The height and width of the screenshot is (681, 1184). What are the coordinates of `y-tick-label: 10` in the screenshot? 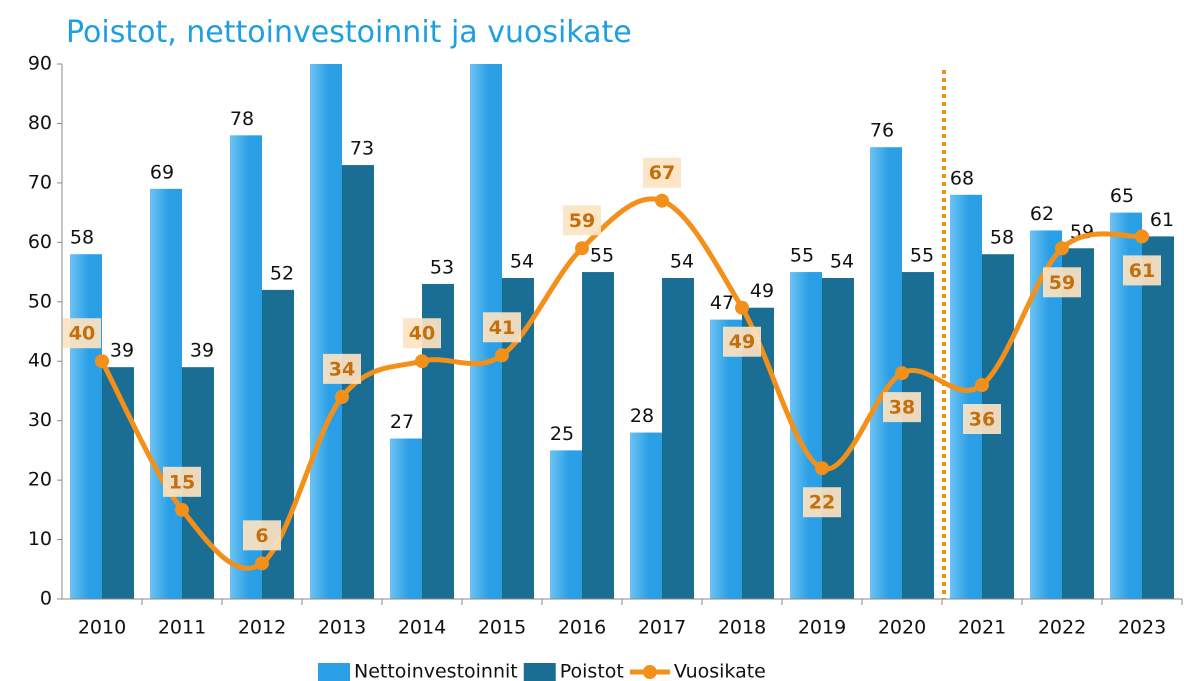 It's located at (40, 539).